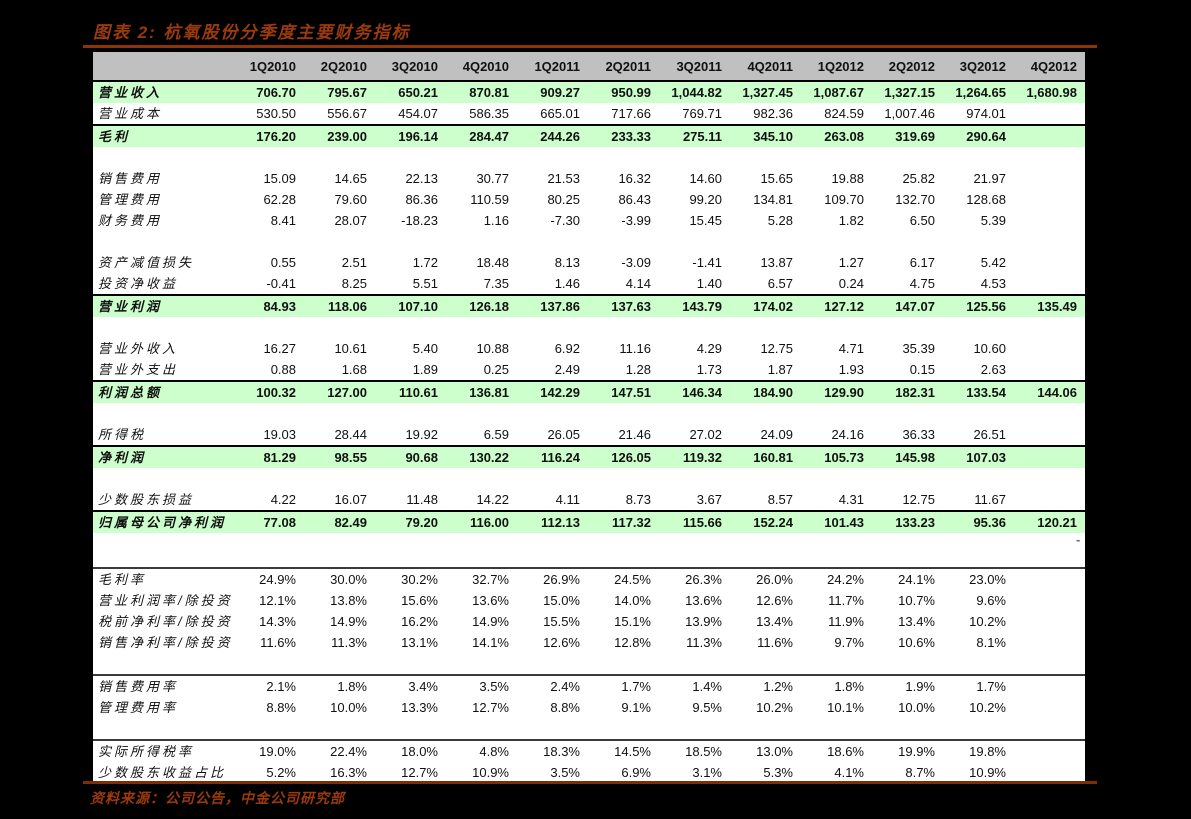 This screenshot has height=819, width=1191. What do you see at coordinates (422, 499) in the screenshot?
I see `value-cell: 11.48` at bounding box center [422, 499].